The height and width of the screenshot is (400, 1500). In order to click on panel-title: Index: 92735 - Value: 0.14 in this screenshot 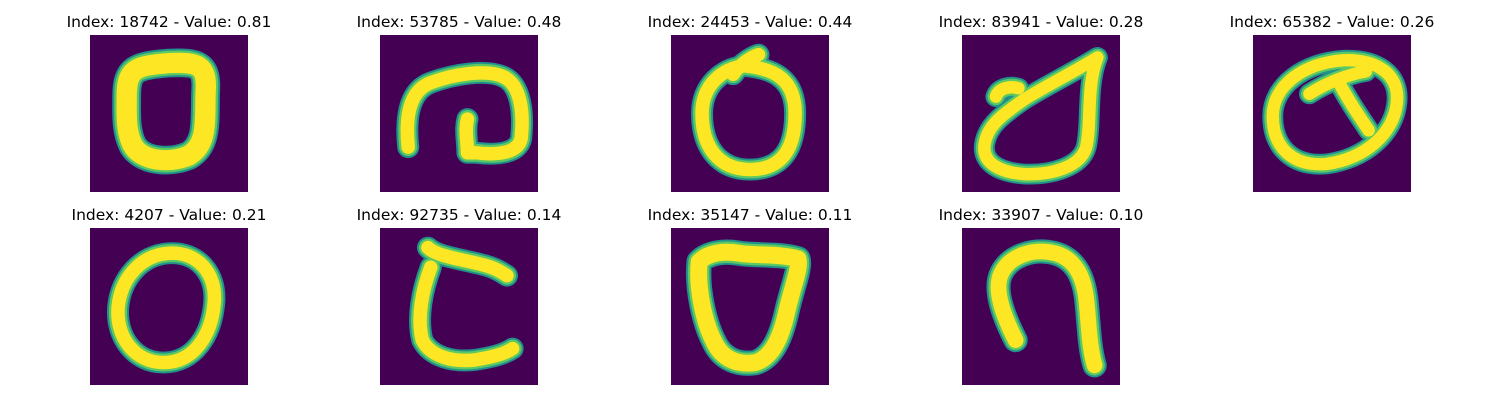, I will do `click(459, 215)`.